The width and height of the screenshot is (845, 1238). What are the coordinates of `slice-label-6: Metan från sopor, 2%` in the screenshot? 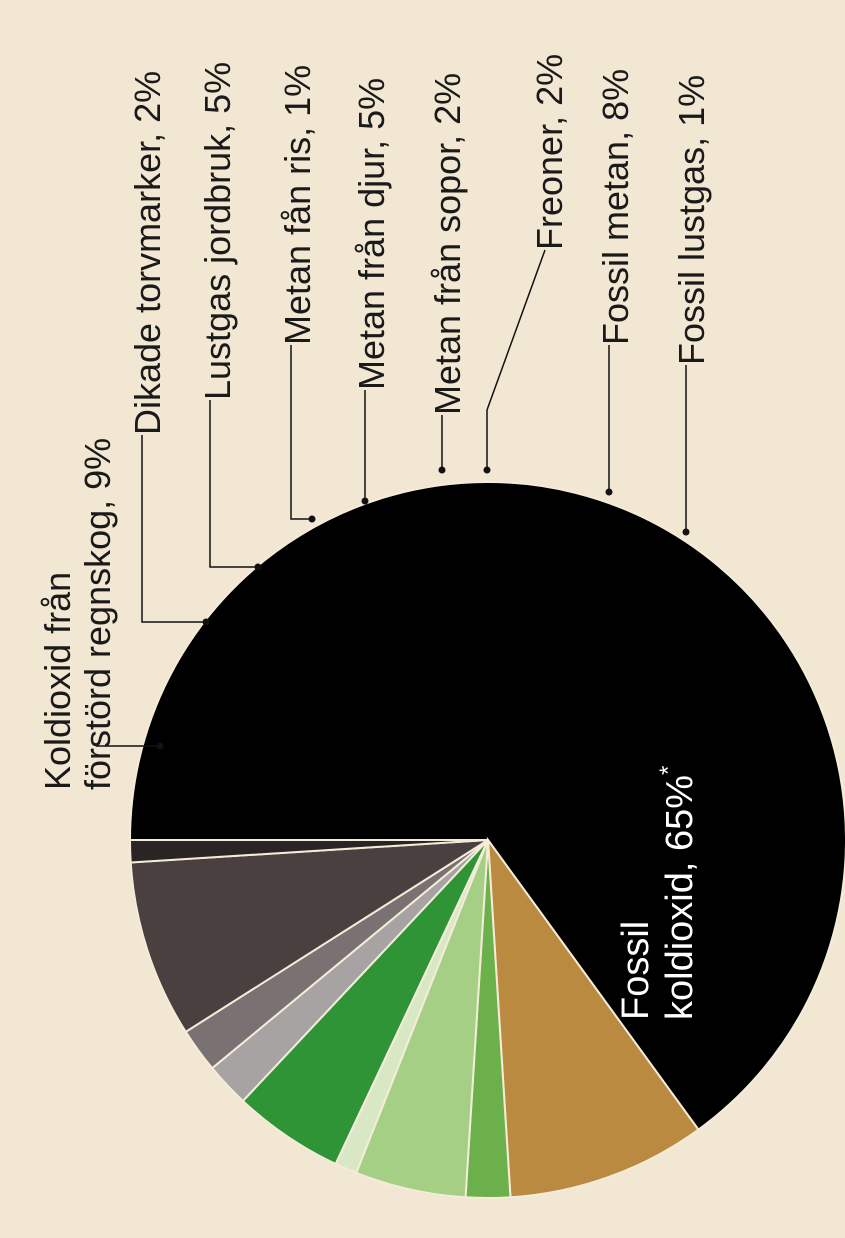 It's located at (447, 244).